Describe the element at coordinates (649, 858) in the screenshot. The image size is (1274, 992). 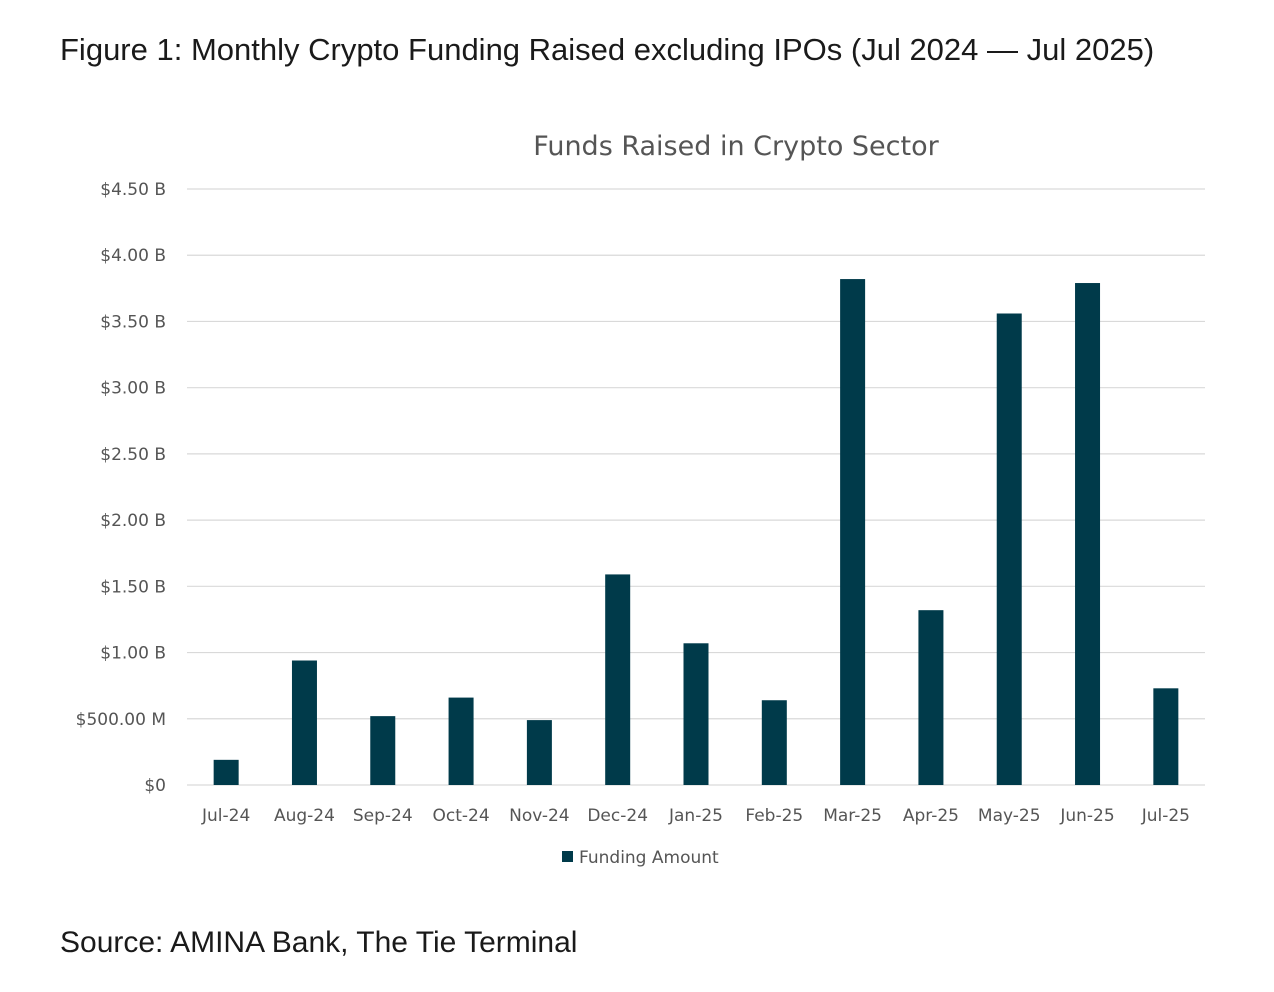
I see `legend-label: Funding Amount` at that location.